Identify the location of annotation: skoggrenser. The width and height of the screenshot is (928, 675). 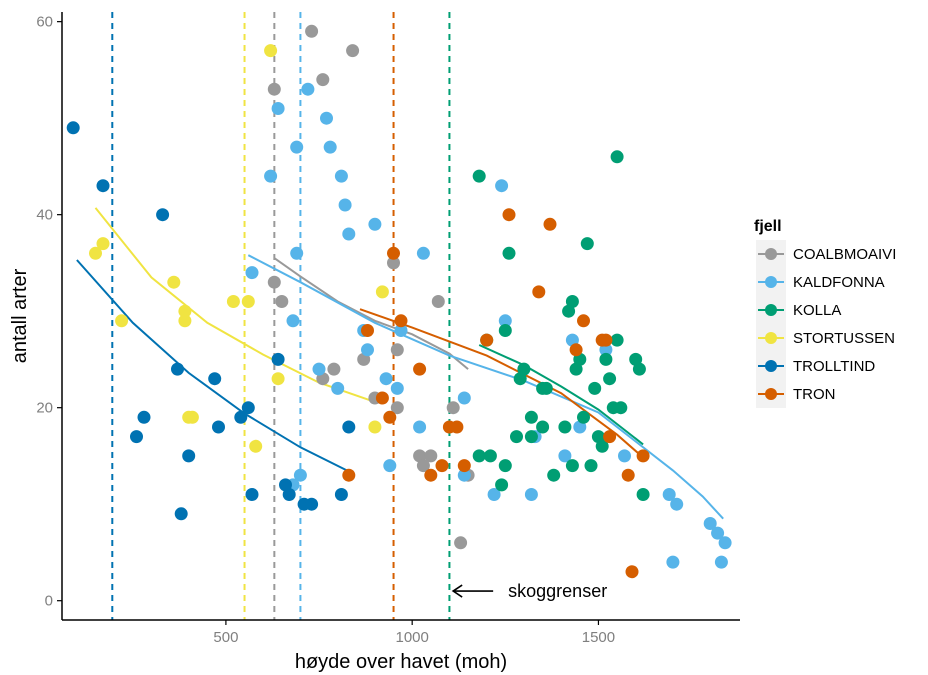
(529, 591).